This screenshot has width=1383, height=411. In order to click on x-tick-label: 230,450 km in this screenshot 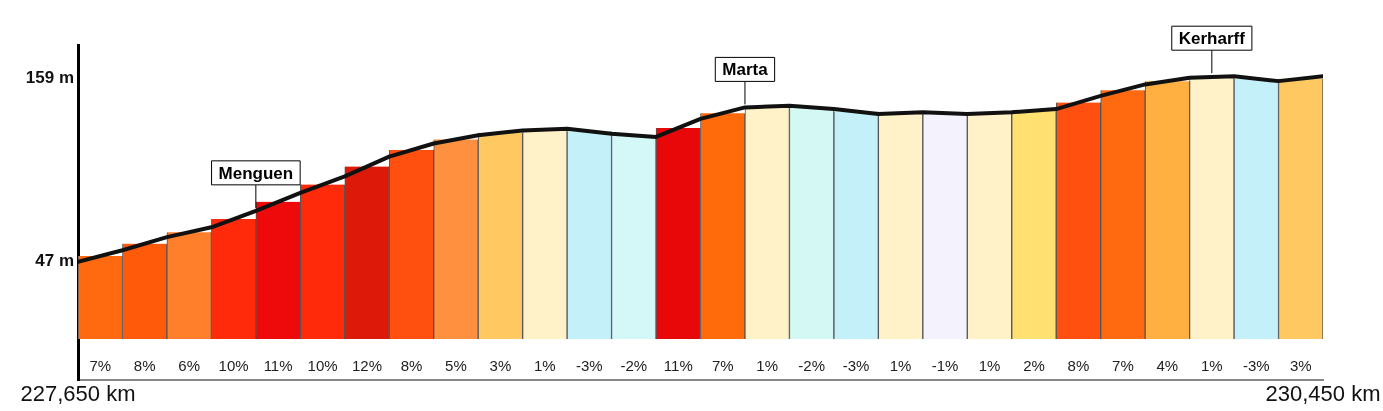, I will do `click(1323, 394)`.